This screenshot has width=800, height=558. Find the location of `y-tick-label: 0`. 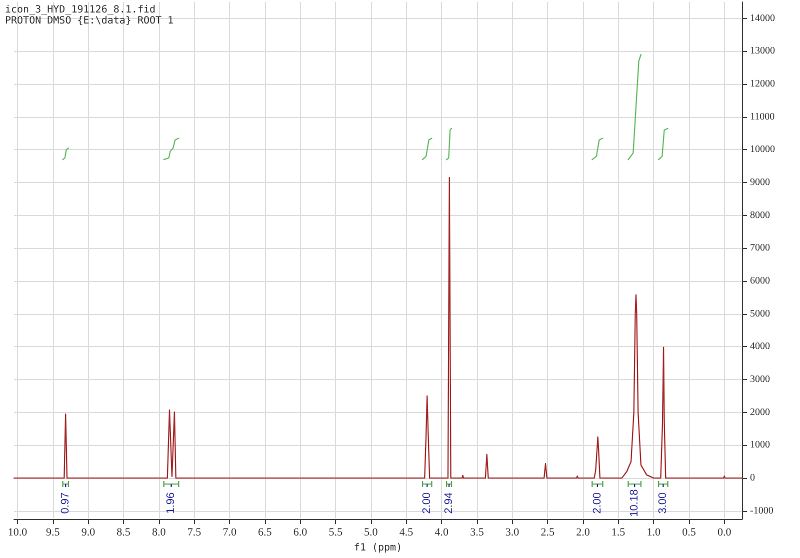

y-tick-label: 0 is located at coordinates (752, 478).